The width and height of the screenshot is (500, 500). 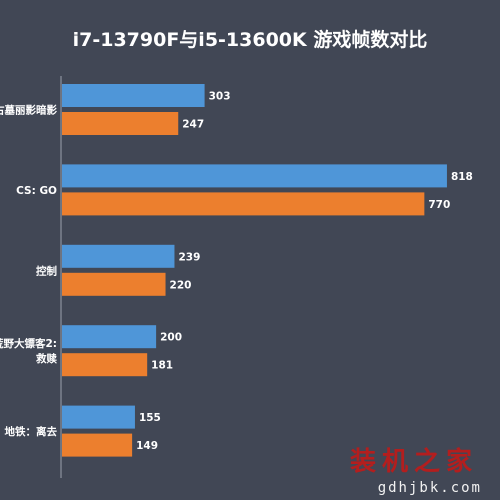 What do you see at coordinates (36, 191) in the screenshot?
I see `category-label: CS: GO` at bounding box center [36, 191].